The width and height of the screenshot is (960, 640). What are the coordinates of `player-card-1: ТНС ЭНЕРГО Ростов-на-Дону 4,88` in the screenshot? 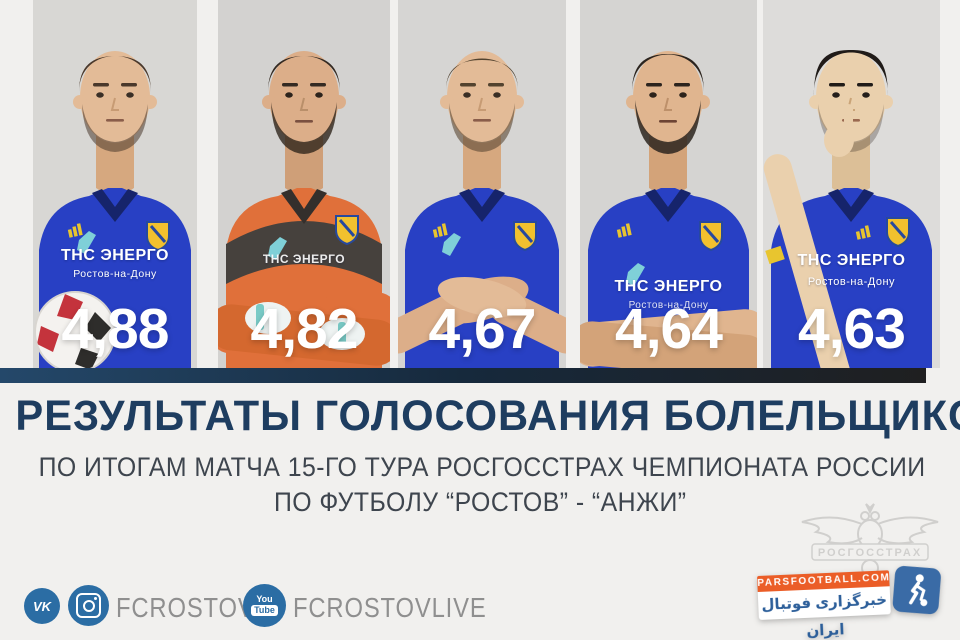 It's located at (115, 184).